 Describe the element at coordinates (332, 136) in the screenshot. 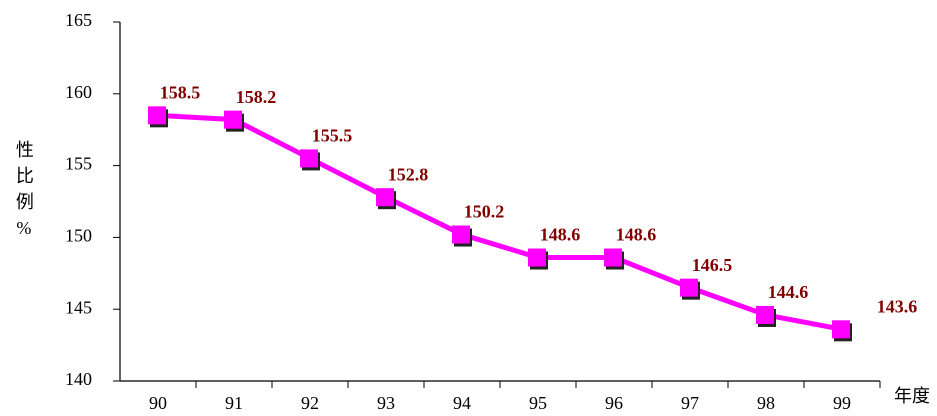

I see `data-label: 155.5` at that location.